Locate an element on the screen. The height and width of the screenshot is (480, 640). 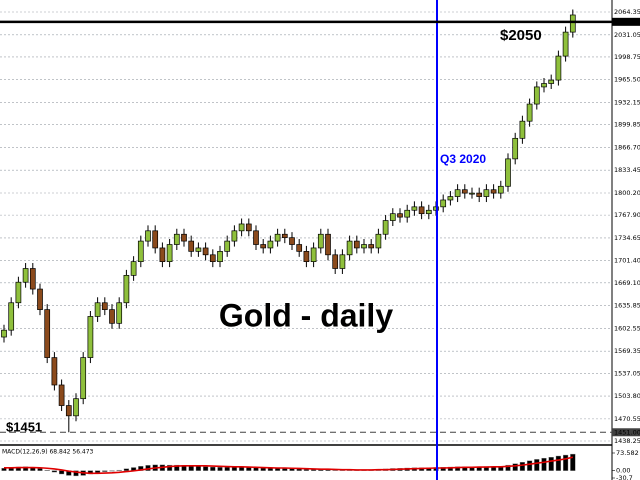
y-tick-label: 1965.50 is located at coordinates (627, 80).